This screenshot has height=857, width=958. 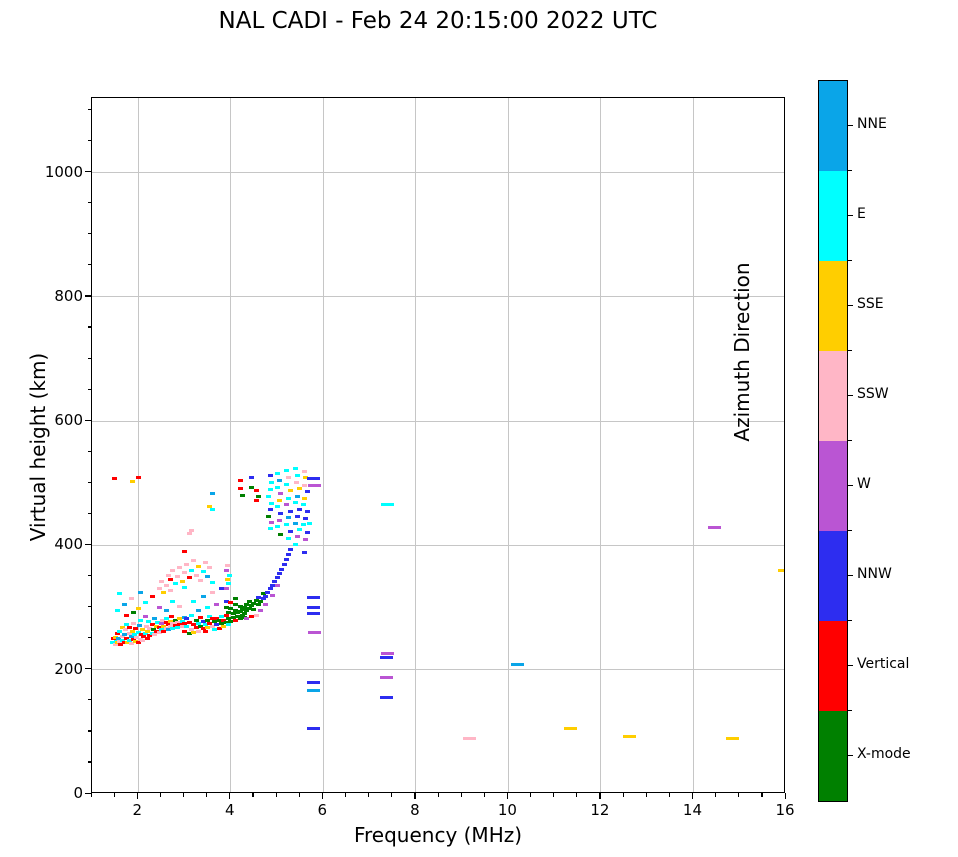 I want to click on colorbar-segment-E, so click(x=833, y=216).